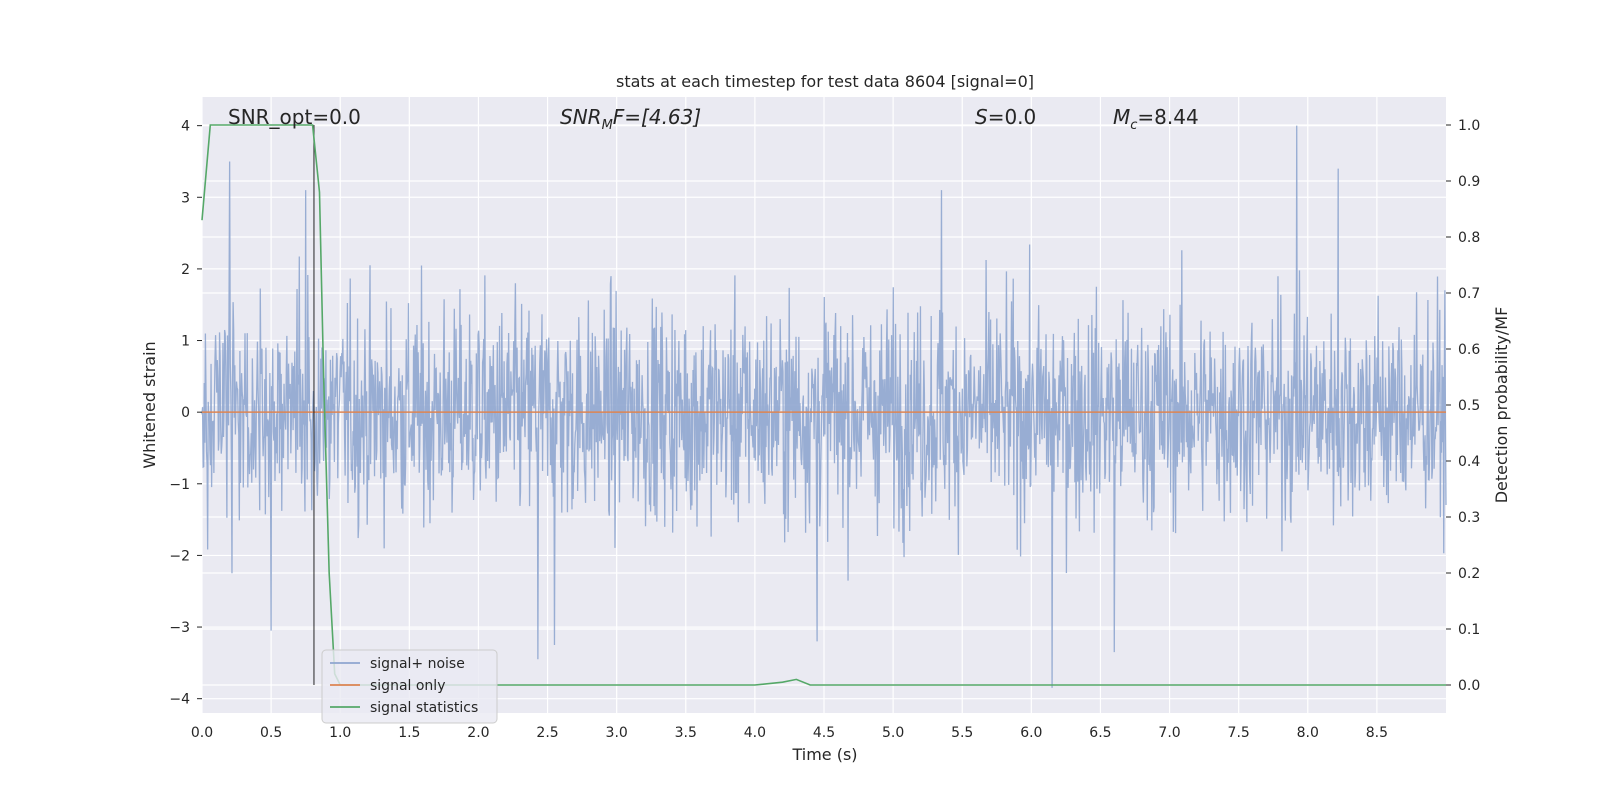 This screenshot has width=1600, height=800. I want to click on y2-axis-label: Detection probability/MF, so click(1501, 405).